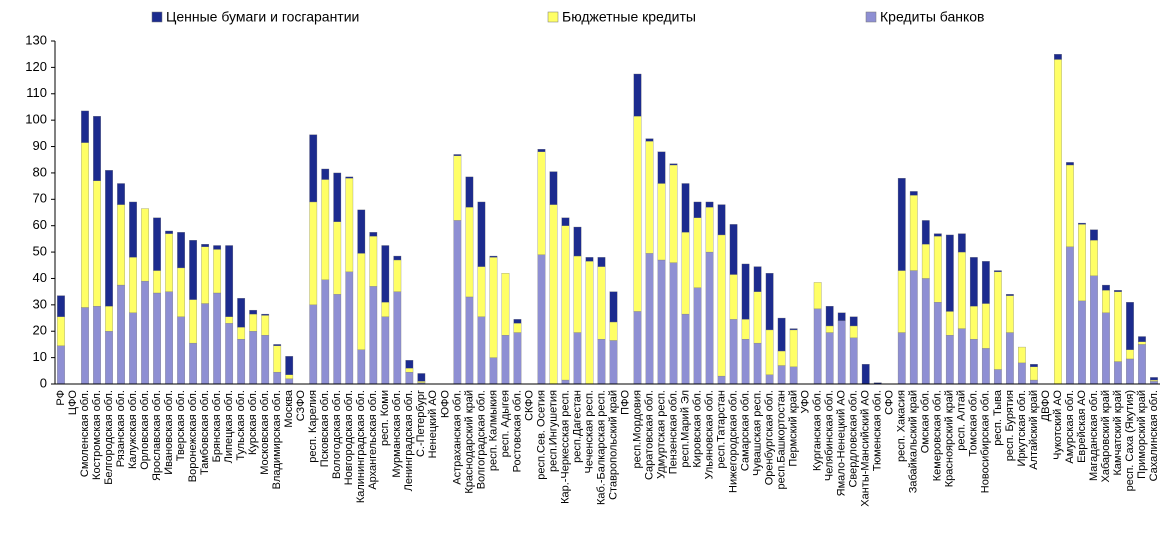 This screenshot has width=1163, height=542. What do you see at coordinates (265, 432) in the screenshot?
I see `x-tick-label: Московская обл.` at bounding box center [265, 432].